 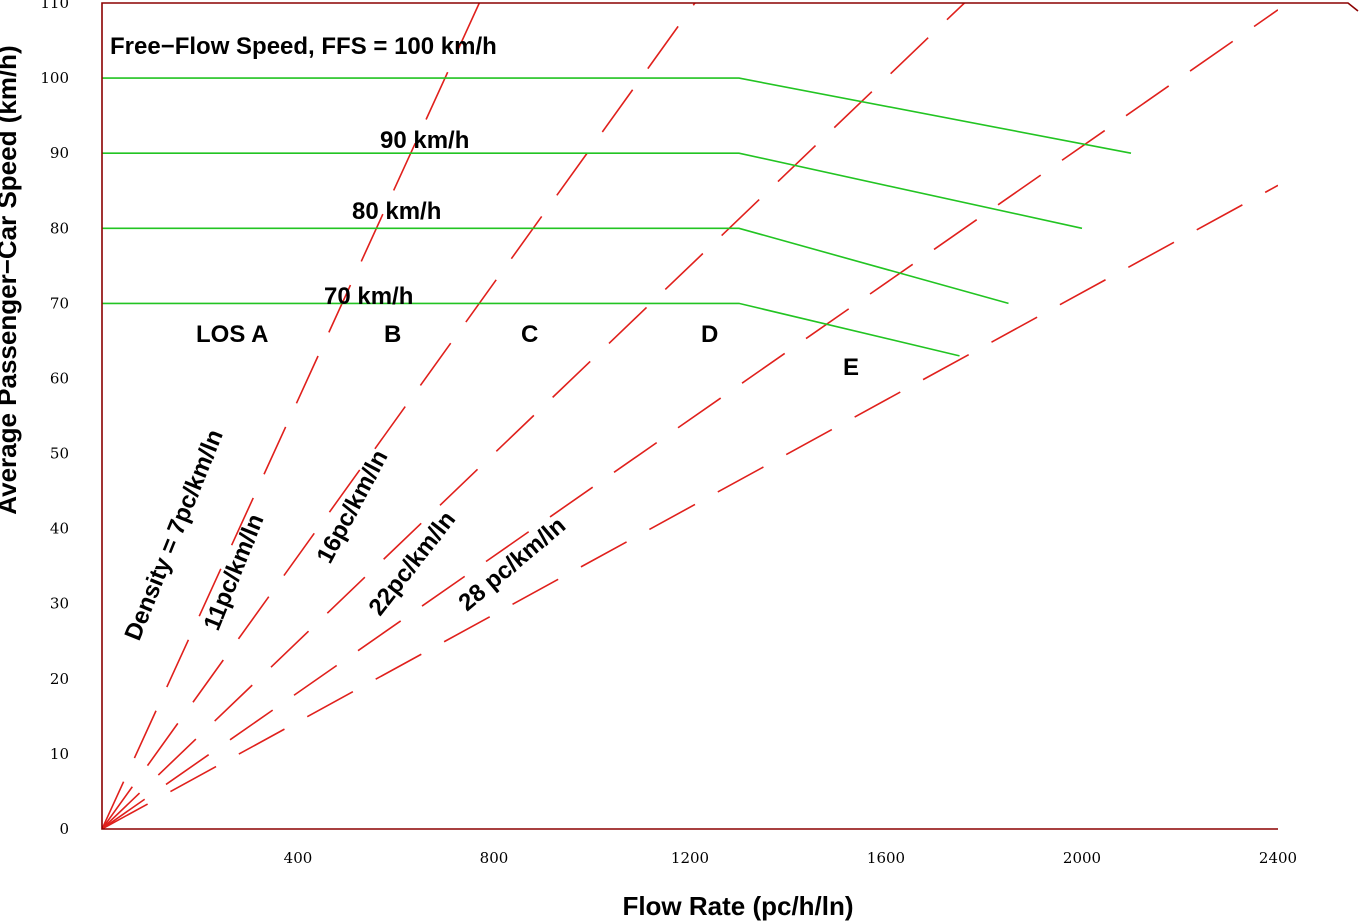 I want to click on x-tick-label: 800, so click(x=494, y=858).